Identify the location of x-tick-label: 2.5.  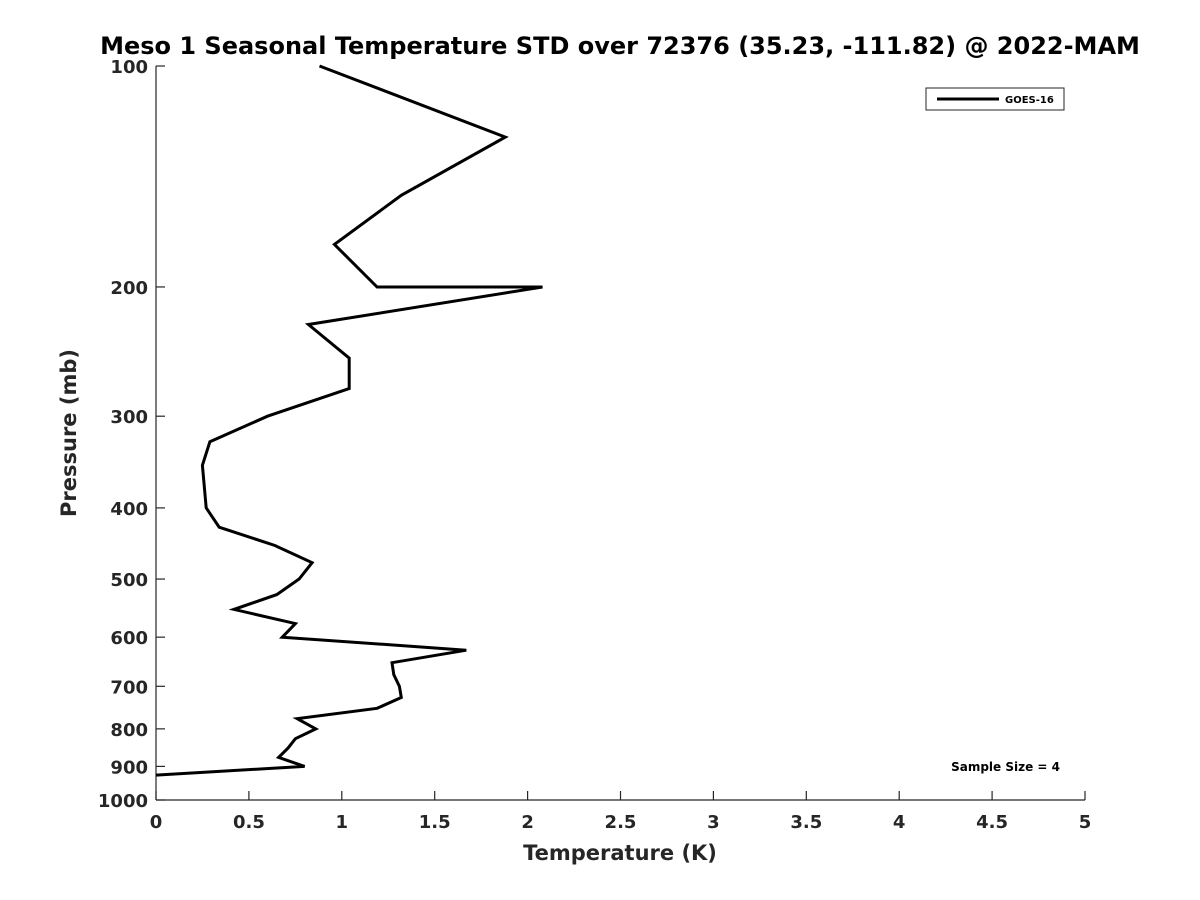
(621, 822).